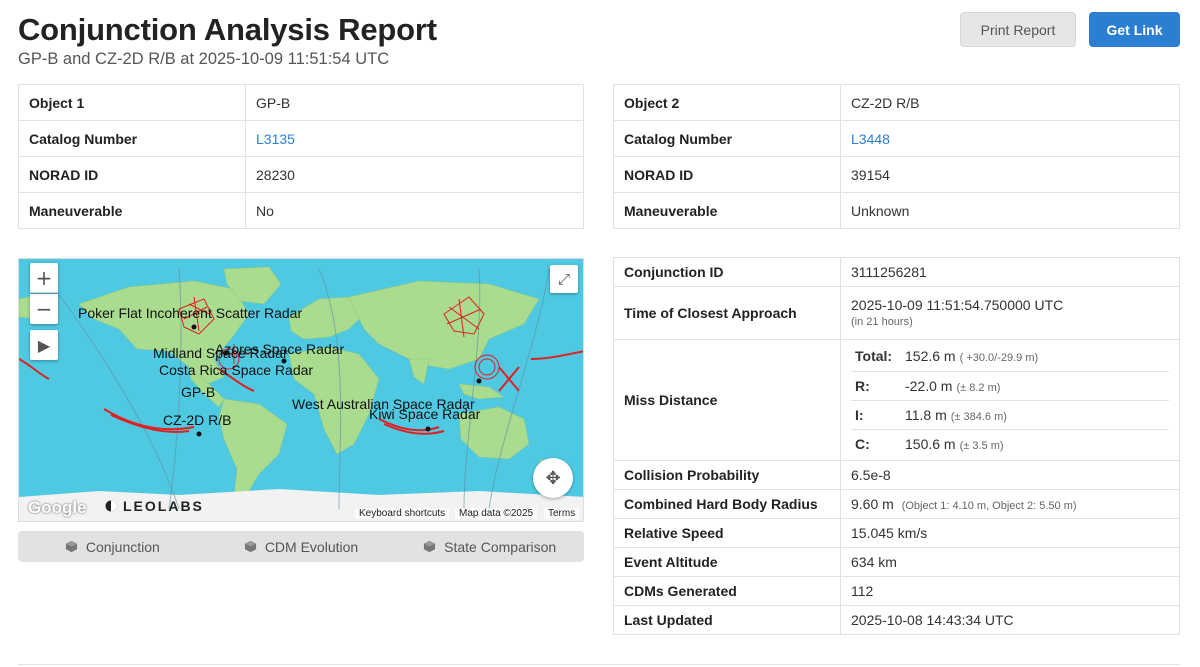 The height and width of the screenshot is (667, 1200). I want to click on miss-distance-label: Miss Distance, so click(727, 400).